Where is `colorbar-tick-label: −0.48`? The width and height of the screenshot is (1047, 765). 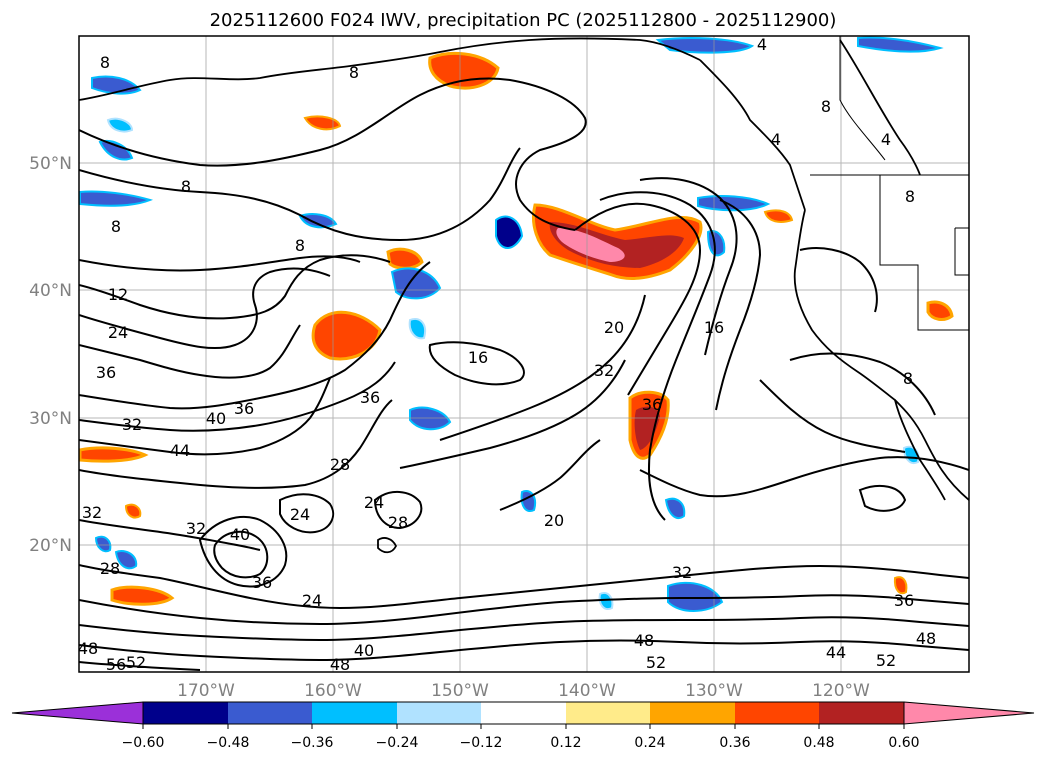
colorbar-tick-label: −0.48 is located at coordinates (228, 743).